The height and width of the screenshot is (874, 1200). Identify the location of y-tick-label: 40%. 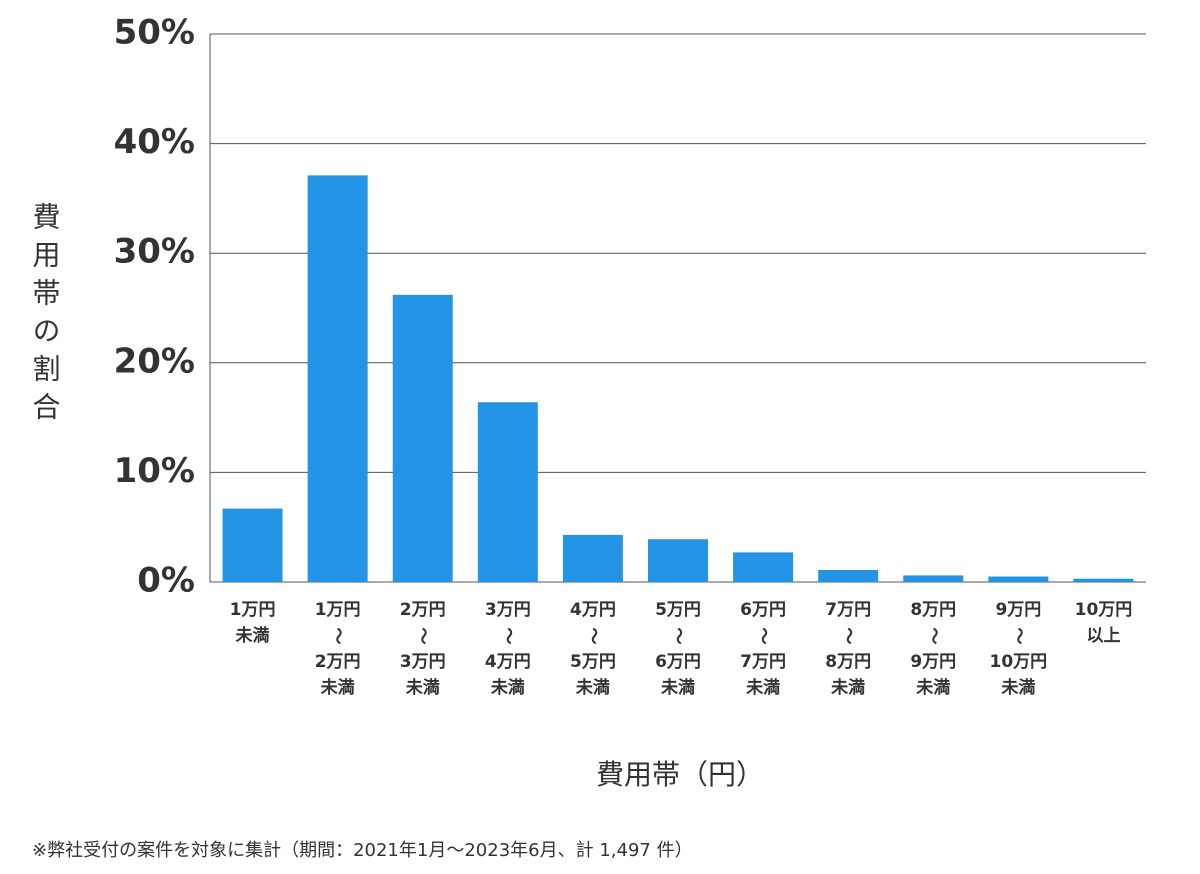
(154, 142).